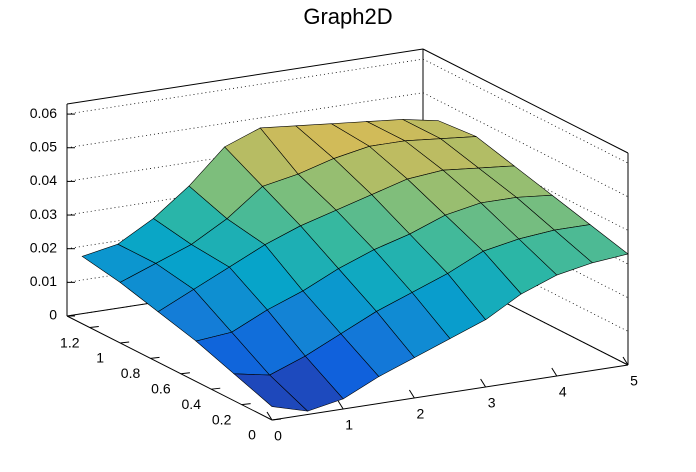 Image resolution: width=696 pixels, height=472 pixels. What do you see at coordinates (43, 247) in the screenshot?
I see `z-tick-label: 0.02` at bounding box center [43, 247].